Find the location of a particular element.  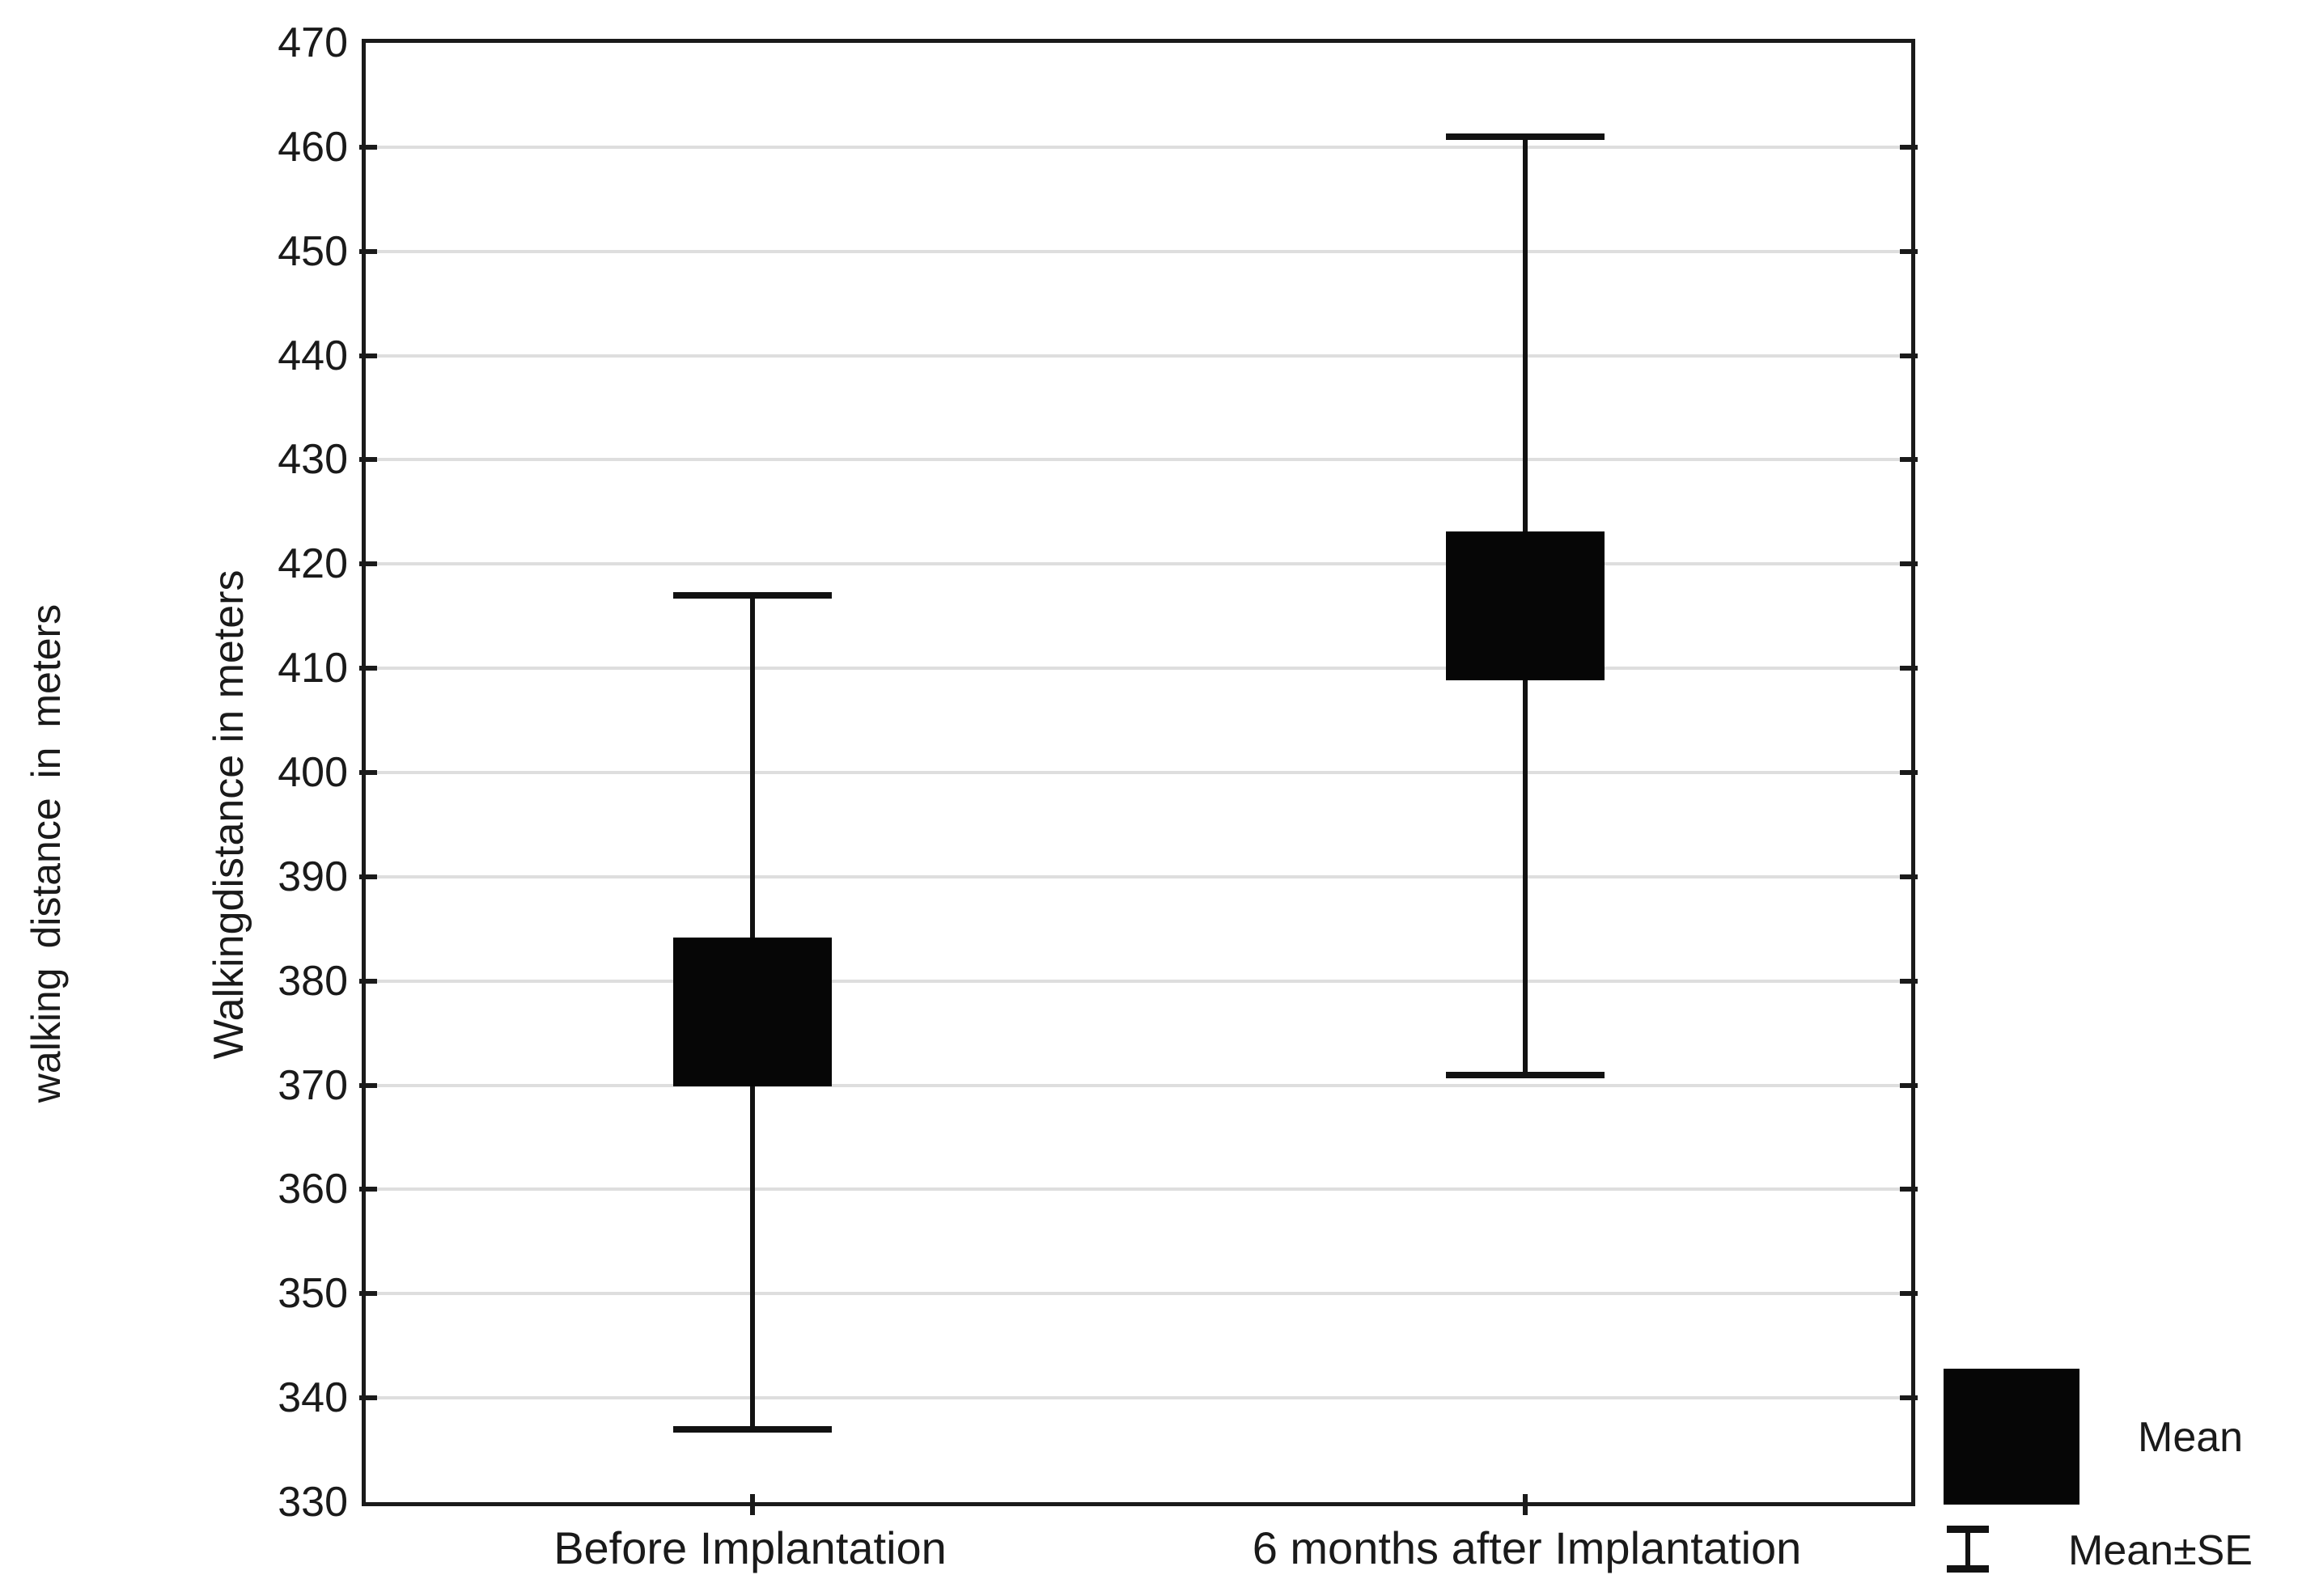

error-bar-bottom-cap is located at coordinates (1968, 1569).